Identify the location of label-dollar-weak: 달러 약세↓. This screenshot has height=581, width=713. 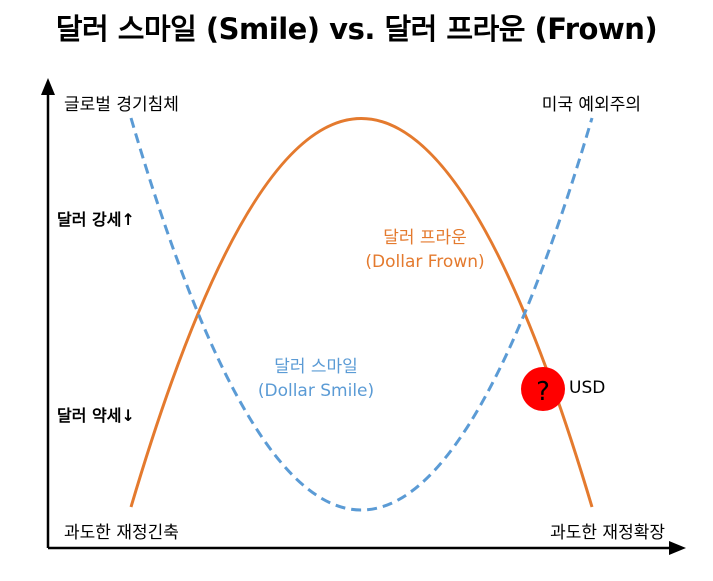
(96, 415).